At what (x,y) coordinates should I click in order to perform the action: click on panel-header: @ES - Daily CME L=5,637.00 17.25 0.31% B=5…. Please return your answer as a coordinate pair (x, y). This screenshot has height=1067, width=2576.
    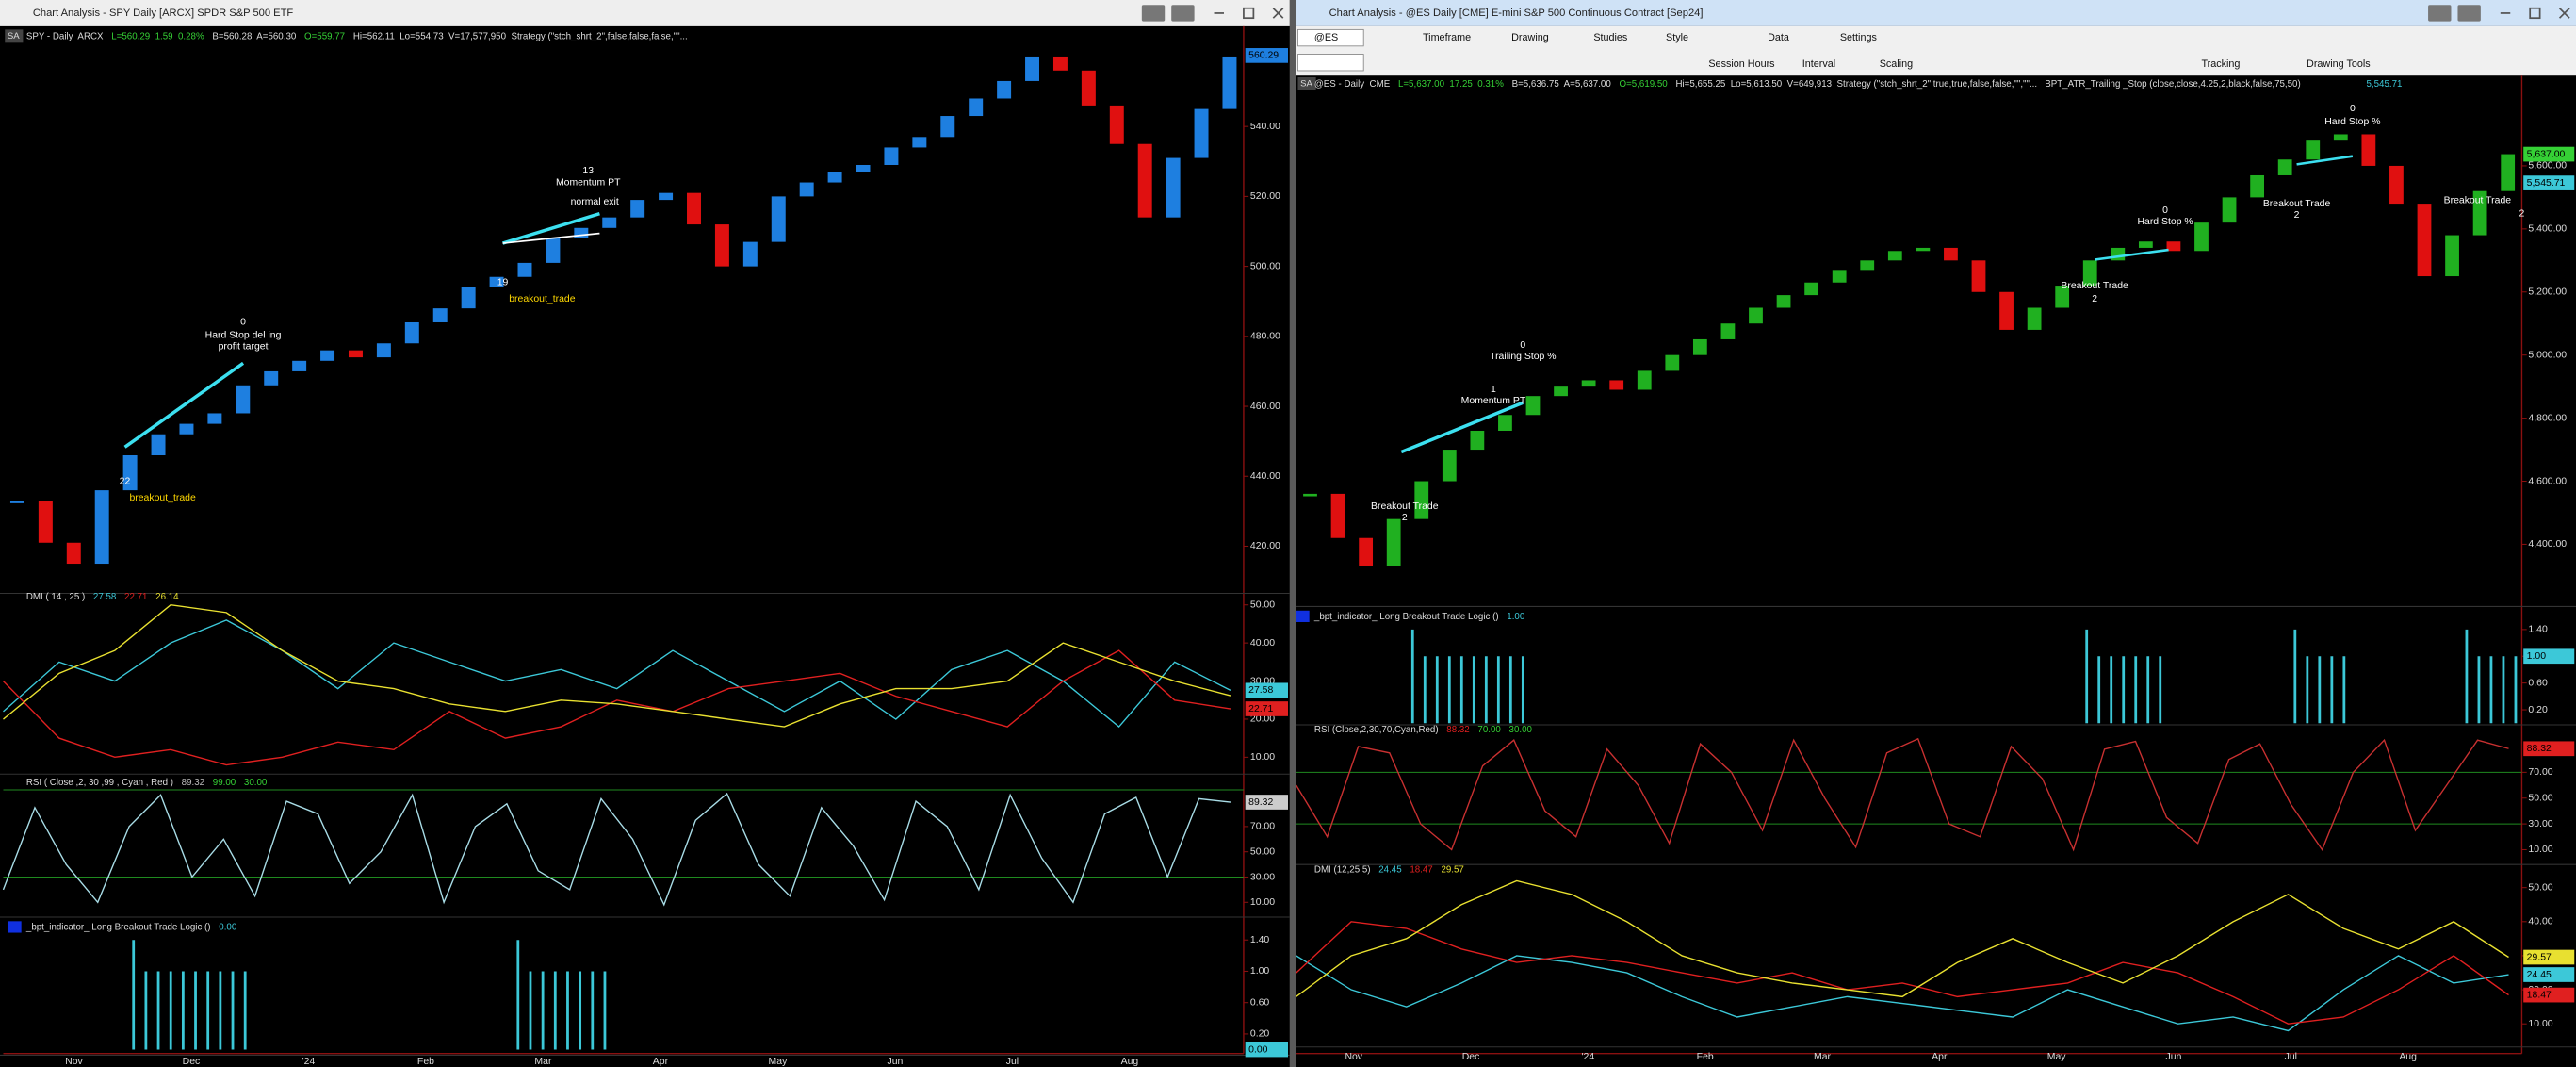
    Looking at the image, I should click on (1858, 84).